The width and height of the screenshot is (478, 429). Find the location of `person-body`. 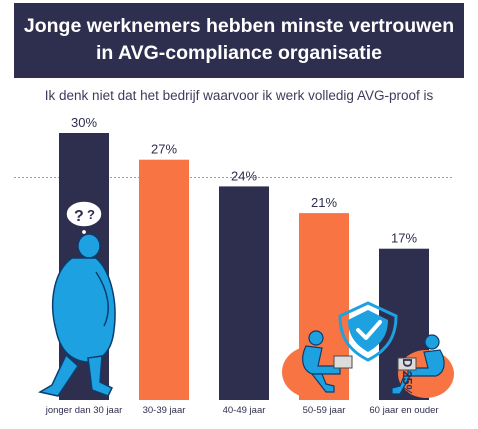

person-body is located at coordinates (83, 310).